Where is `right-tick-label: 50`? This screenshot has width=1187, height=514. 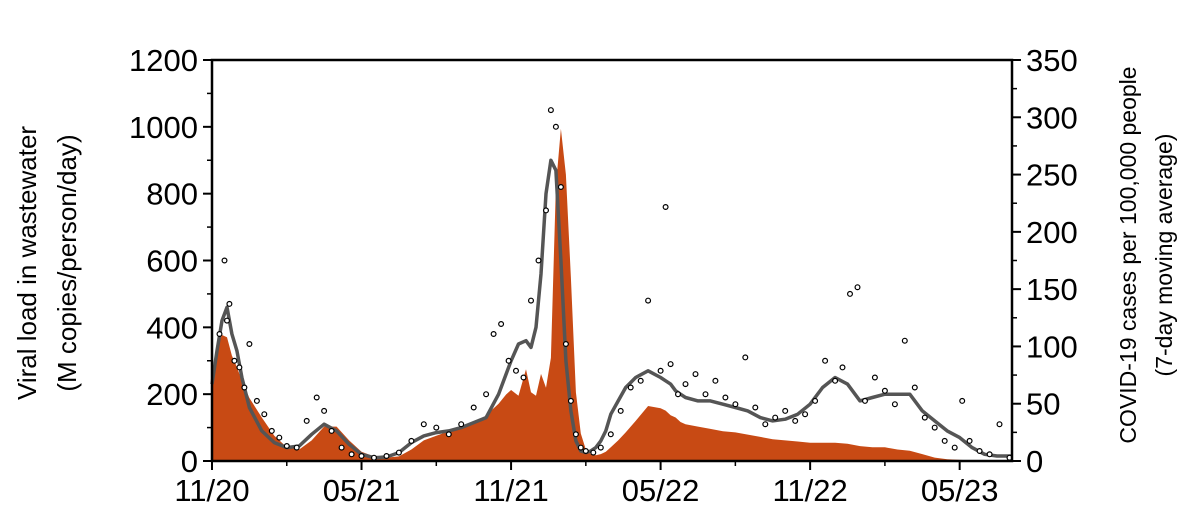 right-tick-label: 50 is located at coordinates (1043, 404).